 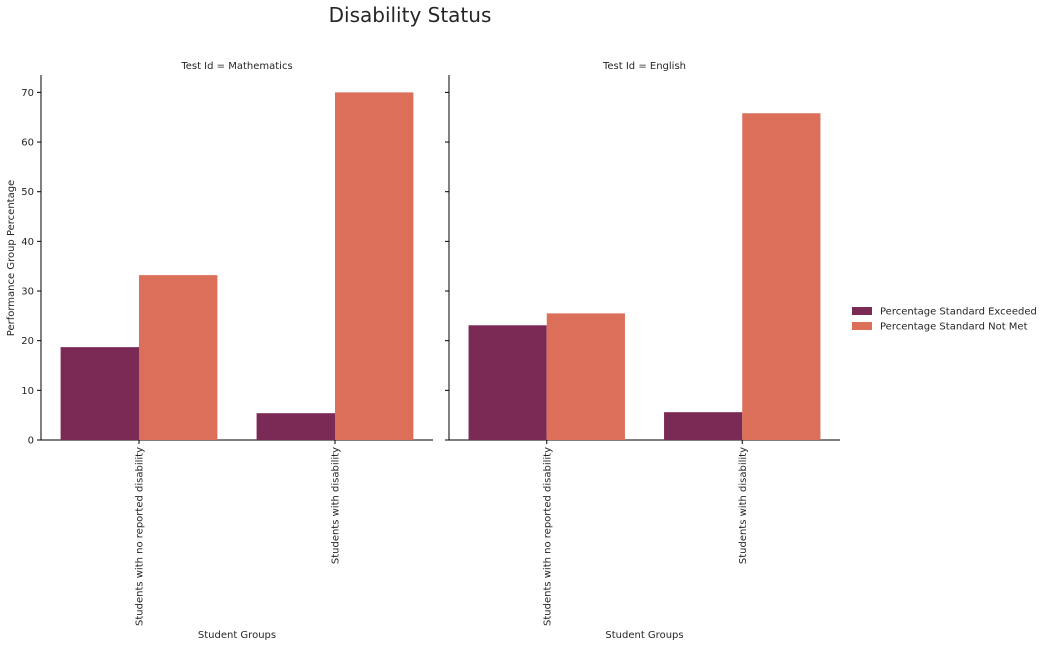 What do you see at coordinates (644, 66) in the screenshot?
I see `facet-title-2: Test Id = English` at bounding box center [644, 66].